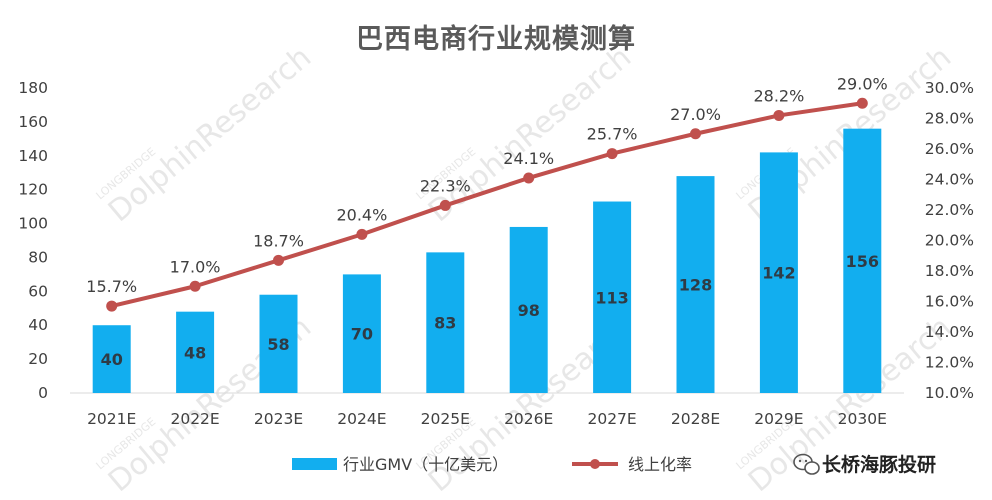  What do you see at coordinates (862, 83) in the screenshot?
I see `line-value-label: 29.0%` at bounding box center [862, 83].